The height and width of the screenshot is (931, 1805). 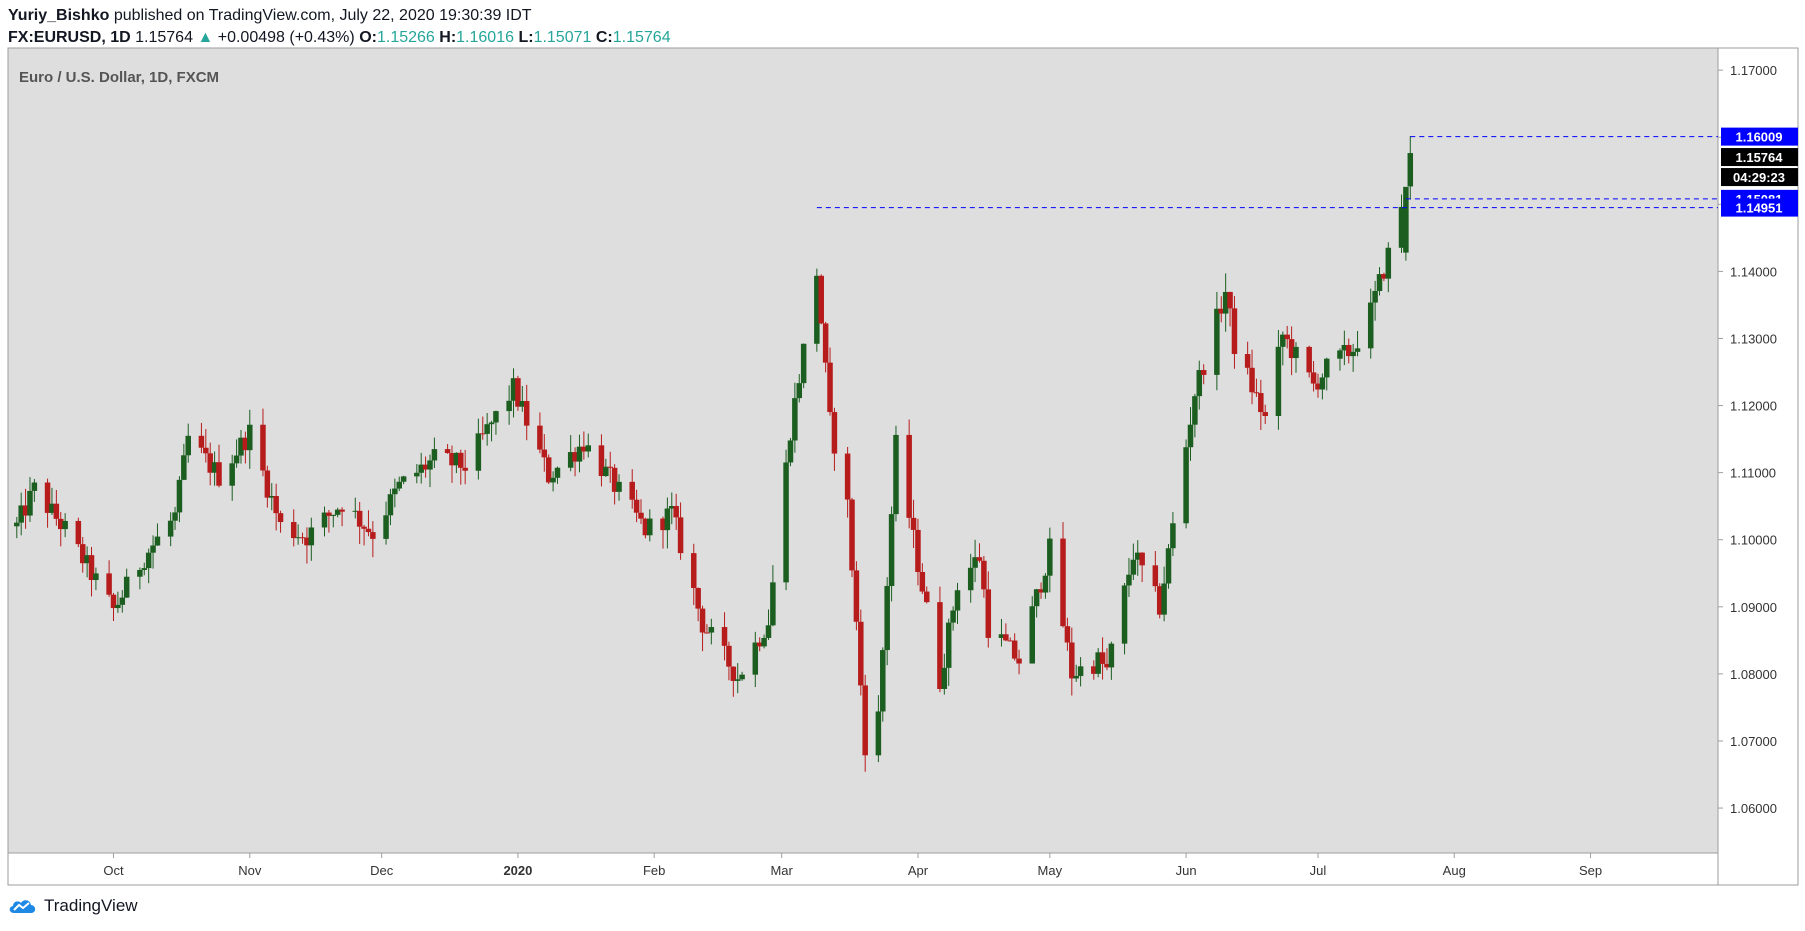 What do you see at coordinates (517, 870) in the screenshot?
I see `x-tick-label: 2020` at bounding box center [517, 870].